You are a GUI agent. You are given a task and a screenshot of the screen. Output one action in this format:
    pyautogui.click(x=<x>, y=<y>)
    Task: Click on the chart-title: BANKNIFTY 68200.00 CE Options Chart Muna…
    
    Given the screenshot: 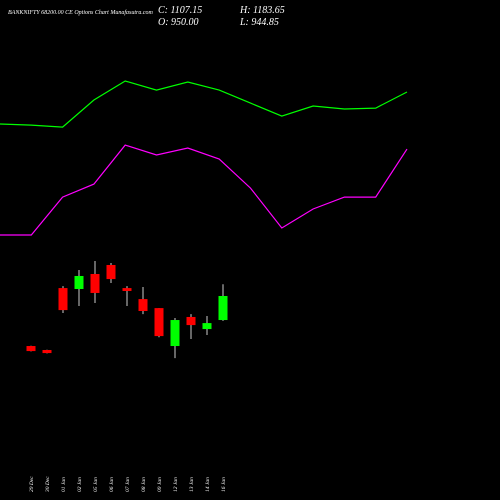 What is the action you would take?
    pyautogui.click(x=81, y=12)
    